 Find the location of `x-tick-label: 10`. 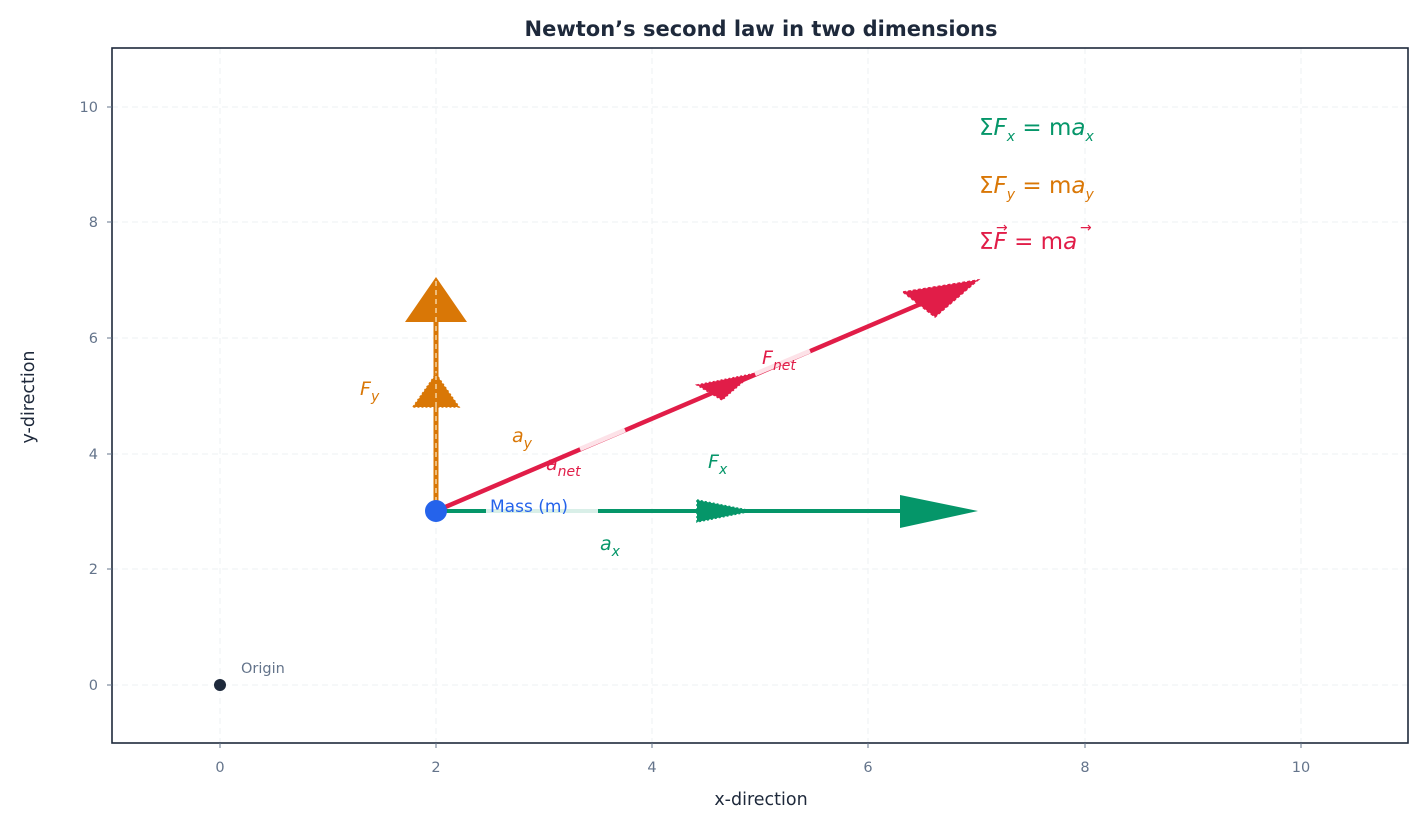

x-tick-label: 10 is located at coordinates (1301, 768).